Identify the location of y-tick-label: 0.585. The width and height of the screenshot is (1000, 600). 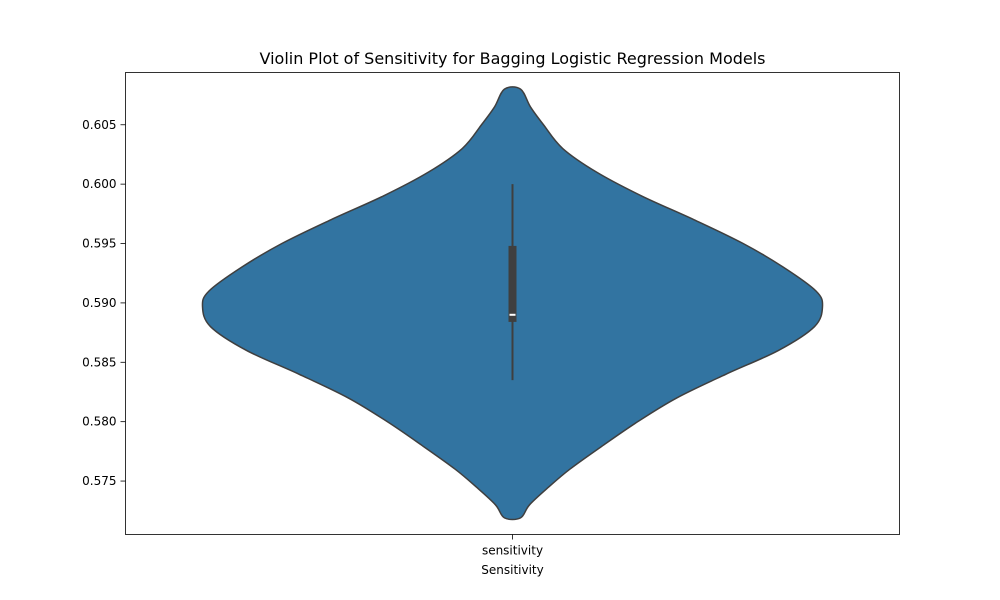
(99, 362).